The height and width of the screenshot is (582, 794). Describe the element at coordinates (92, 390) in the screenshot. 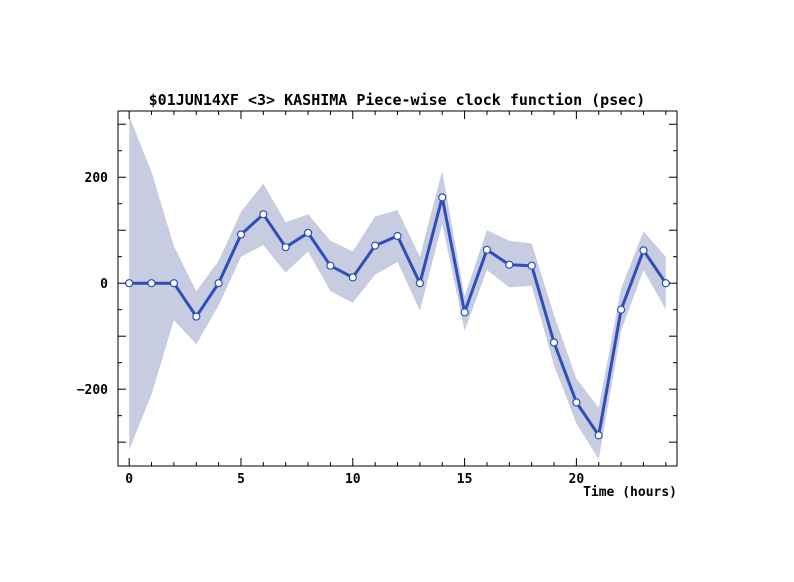

I see `y-tick-label: −200` at that location.